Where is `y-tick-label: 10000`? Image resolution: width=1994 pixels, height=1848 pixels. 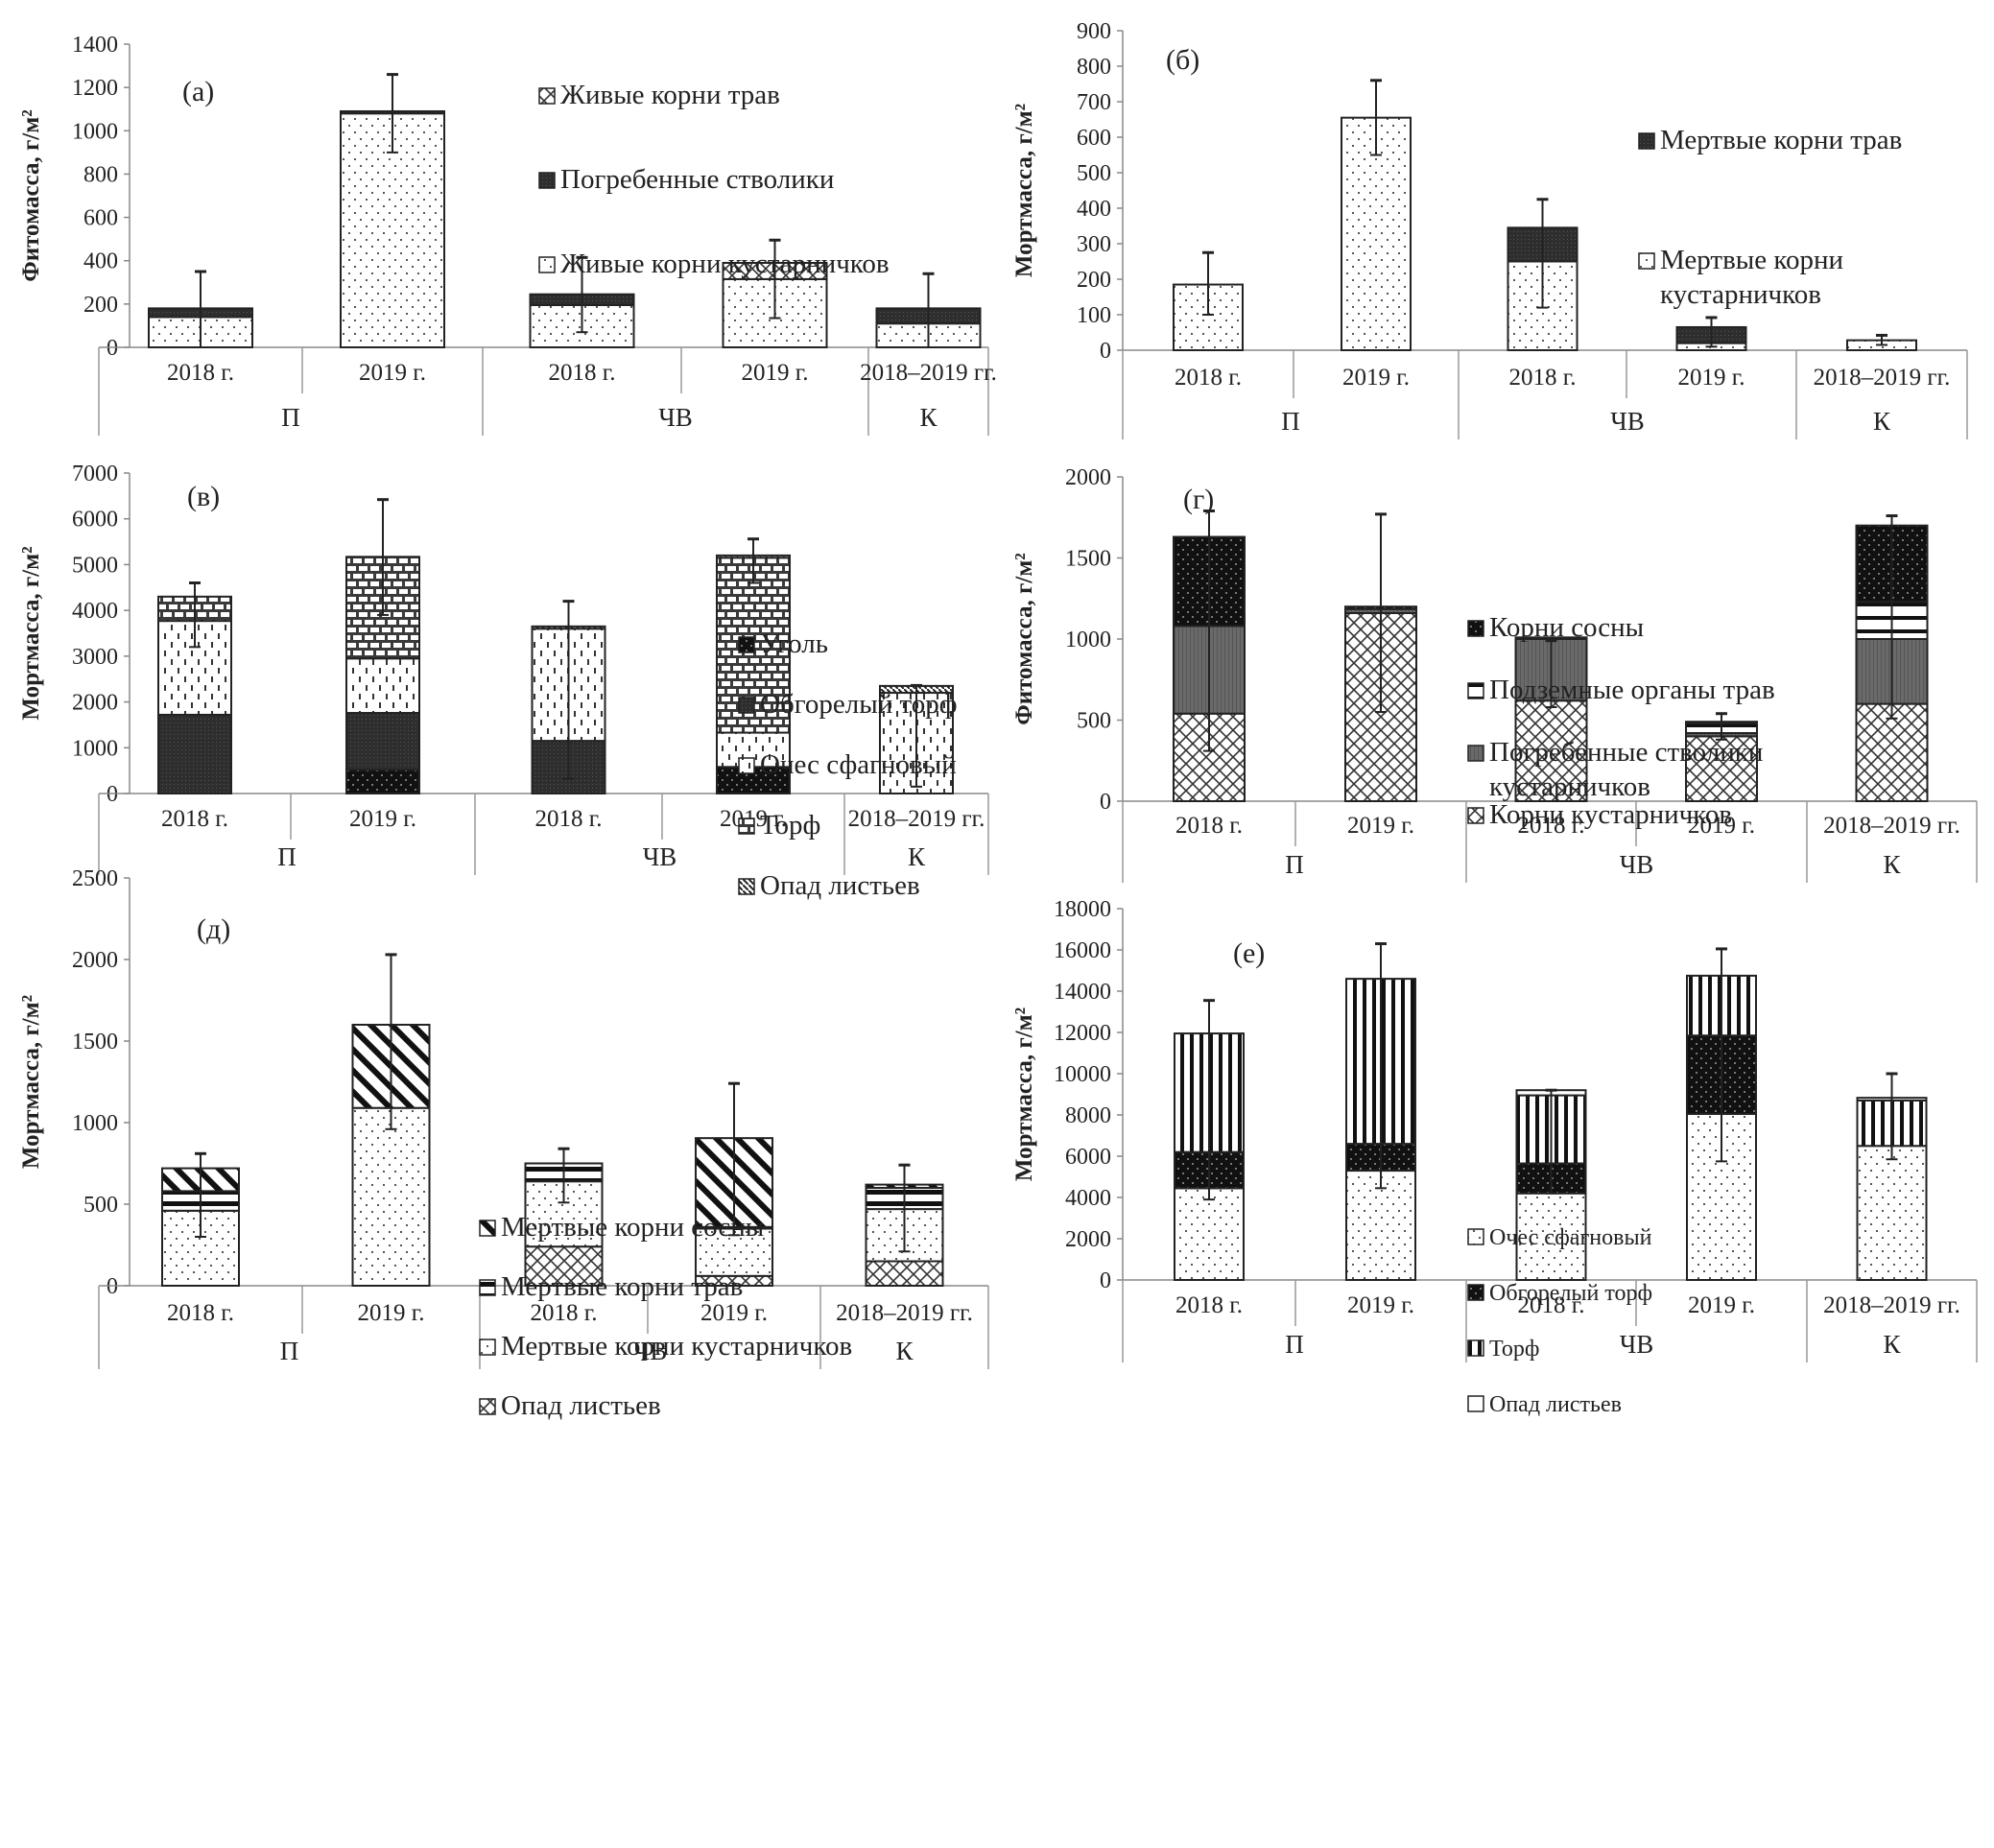
y-tick-label: 10000 is located at coordinates (1082, 1074).